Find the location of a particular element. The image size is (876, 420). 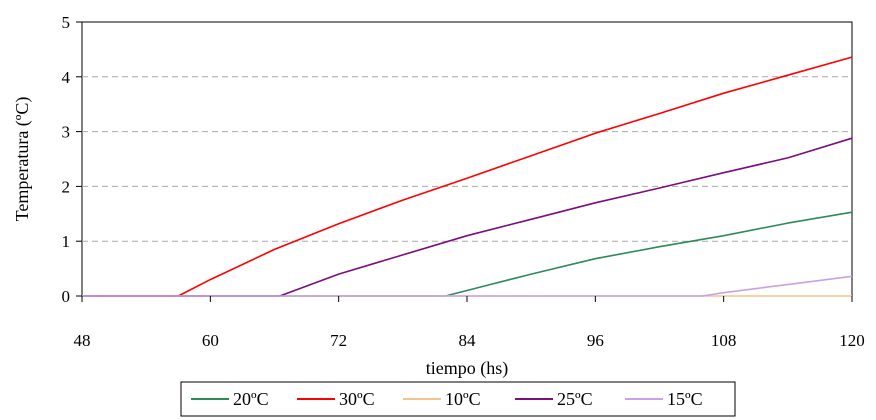

x-tick-label: 60 is located at coordinates (210, 340).